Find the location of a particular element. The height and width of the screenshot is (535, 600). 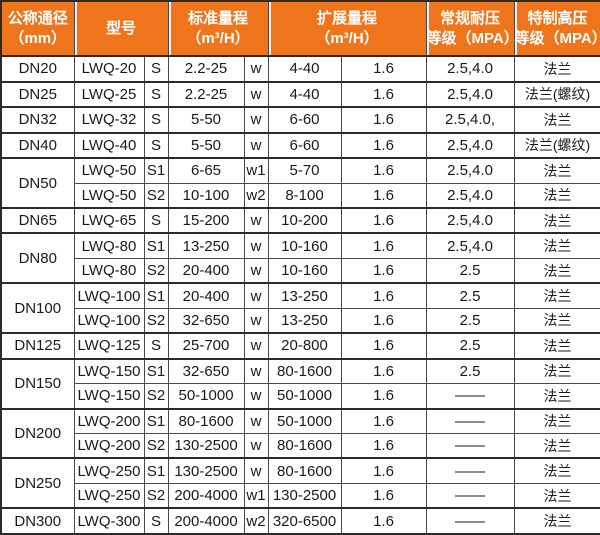

cell-dn: DN125 is located at coordinates (37, 346).